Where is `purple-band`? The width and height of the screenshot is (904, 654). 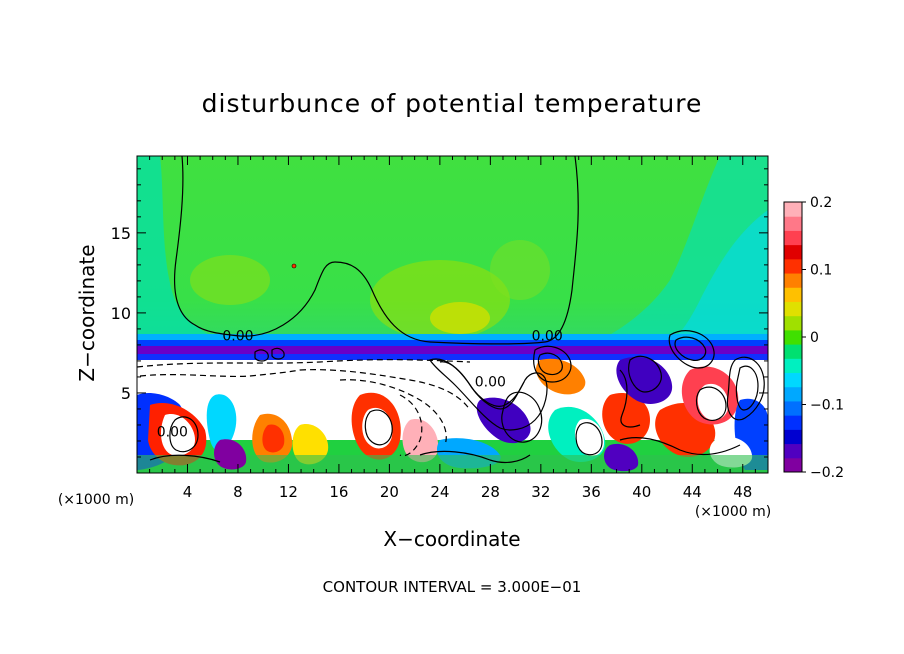 purple-band is located at coordinates (452, 350).